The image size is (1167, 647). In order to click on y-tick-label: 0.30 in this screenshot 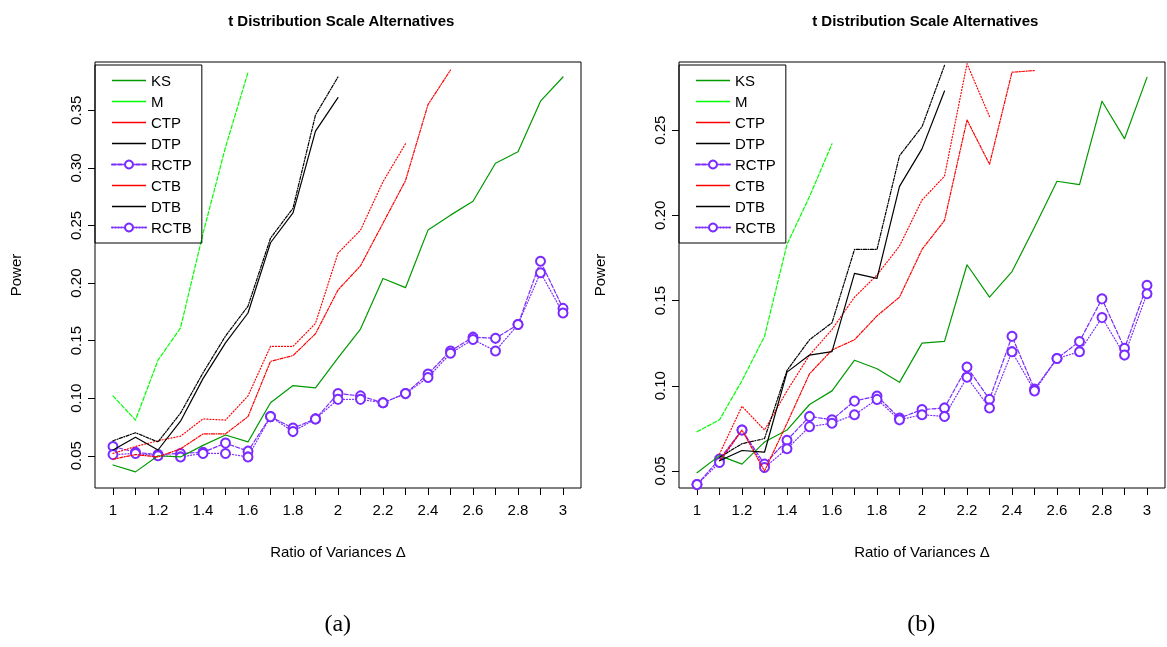, I will do `click(75, 168)`.